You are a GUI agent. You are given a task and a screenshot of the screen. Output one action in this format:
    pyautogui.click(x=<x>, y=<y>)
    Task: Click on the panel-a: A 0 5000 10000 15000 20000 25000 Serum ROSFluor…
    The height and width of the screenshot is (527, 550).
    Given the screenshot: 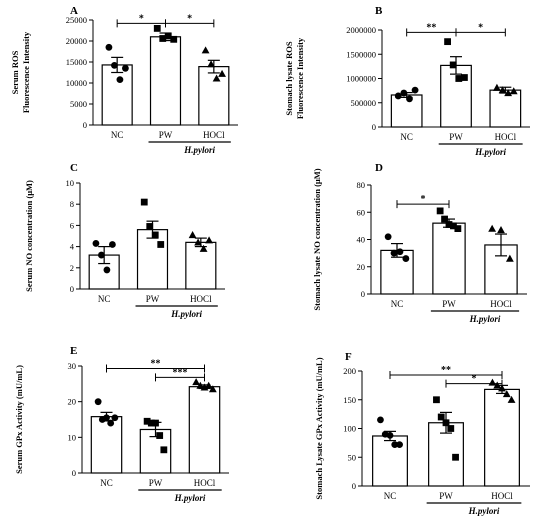 What is the action you would take?
    pyautogui.click(x=124, y=80)
    